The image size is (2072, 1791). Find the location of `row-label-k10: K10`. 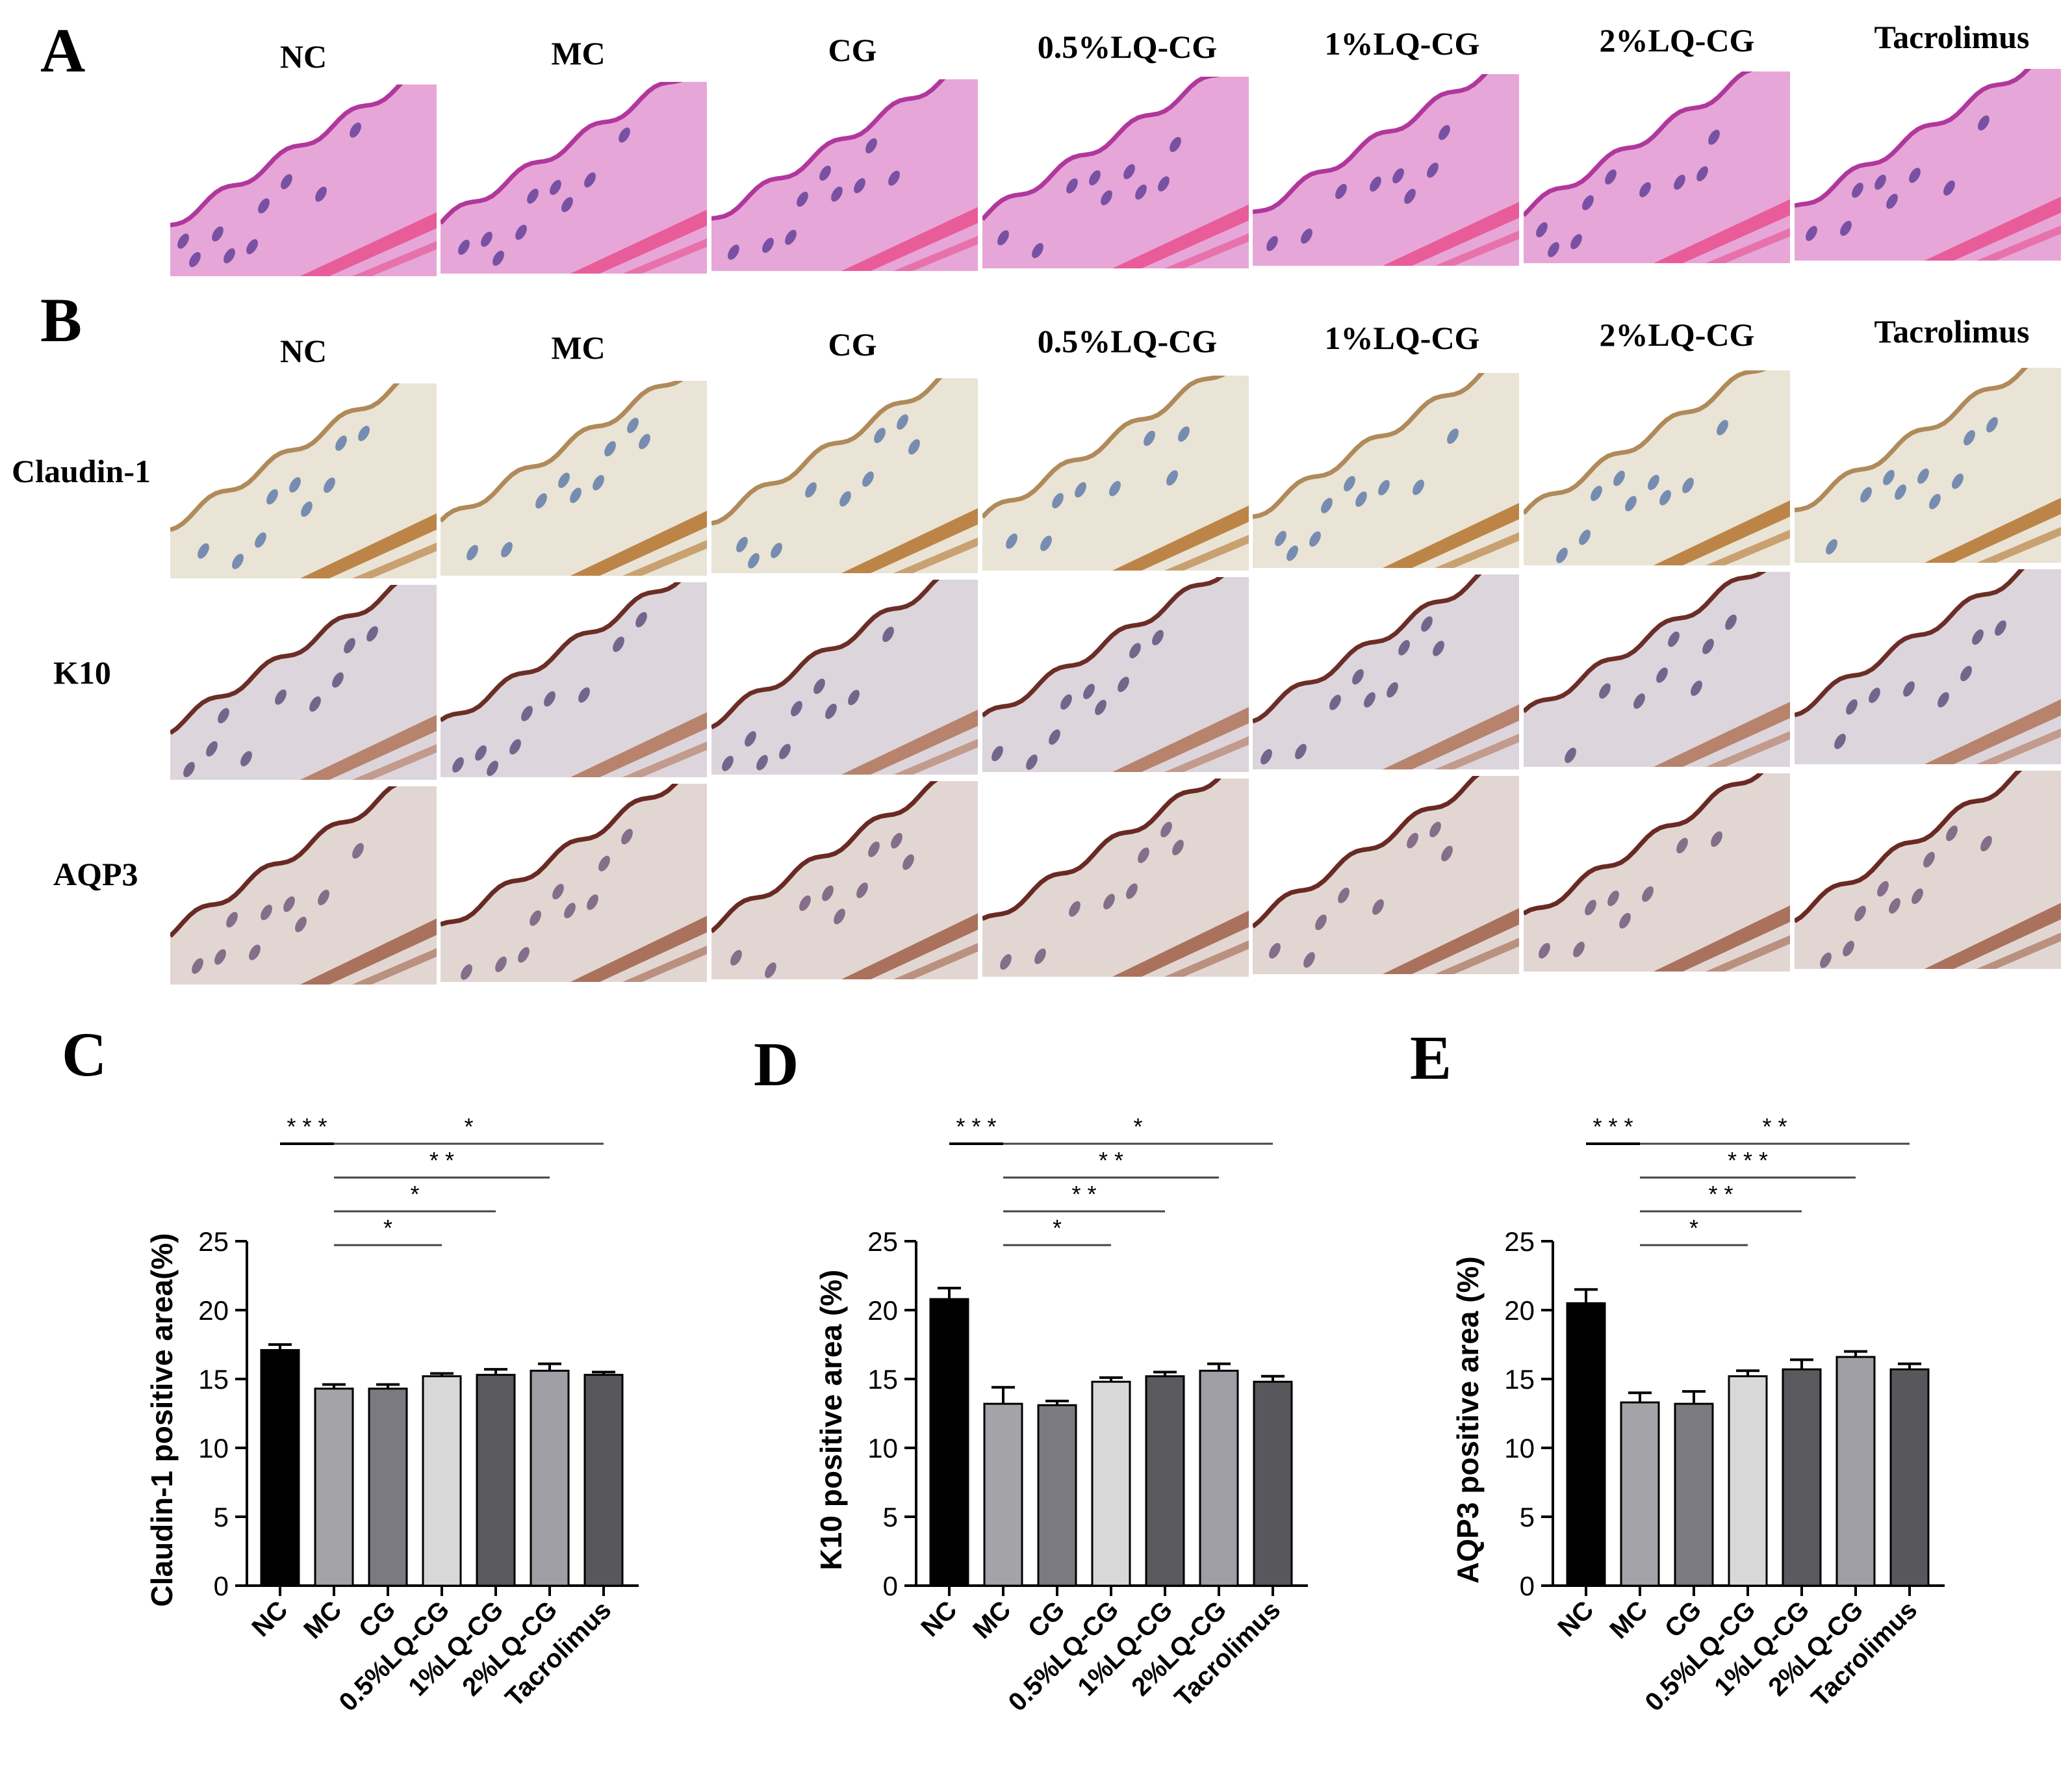

row-label-k10: K10 is located at coordinates (82, 673).